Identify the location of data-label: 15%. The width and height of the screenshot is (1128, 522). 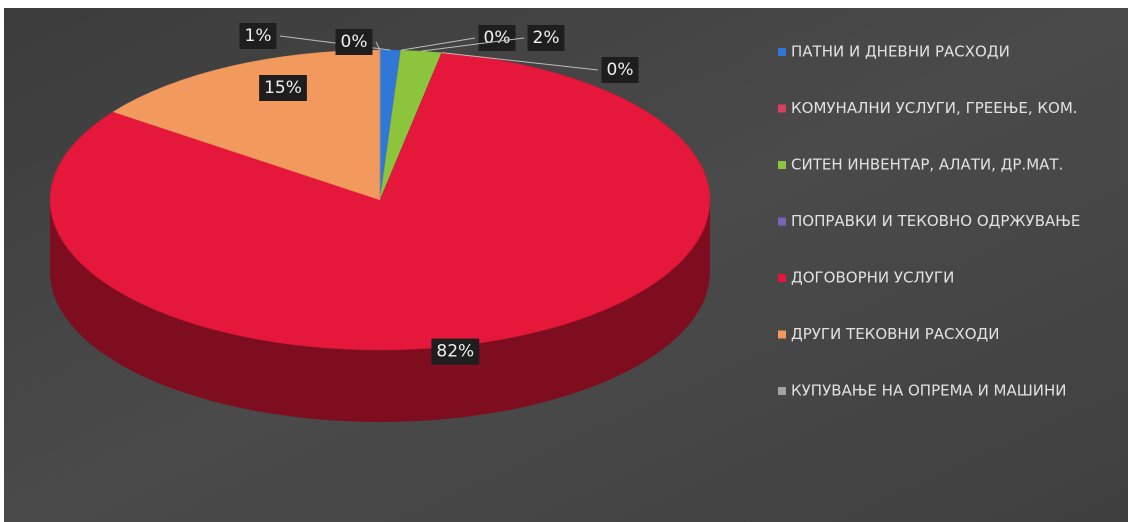
(283, 88).